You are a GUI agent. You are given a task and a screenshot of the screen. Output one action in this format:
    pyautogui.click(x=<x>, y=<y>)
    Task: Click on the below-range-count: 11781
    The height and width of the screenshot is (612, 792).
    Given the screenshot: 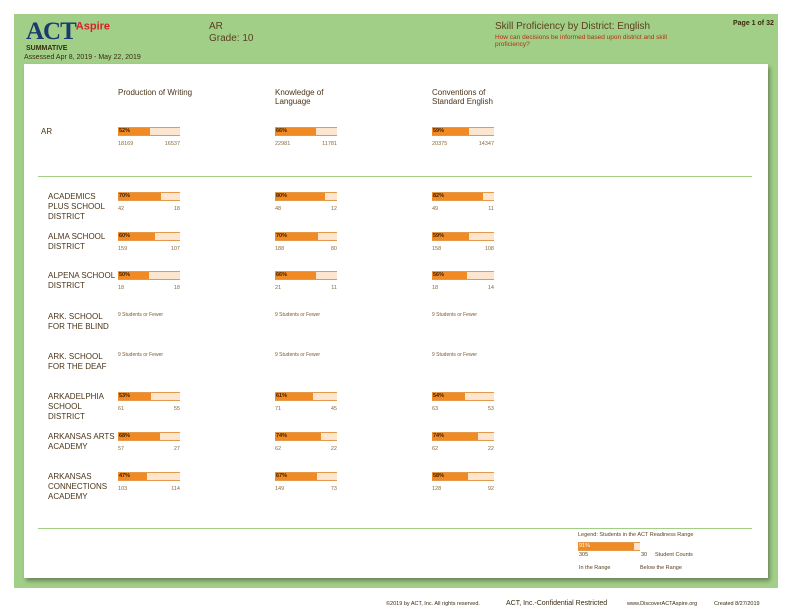 What is the action you would take?
    pyautogui.click(x=329, y=144)
    